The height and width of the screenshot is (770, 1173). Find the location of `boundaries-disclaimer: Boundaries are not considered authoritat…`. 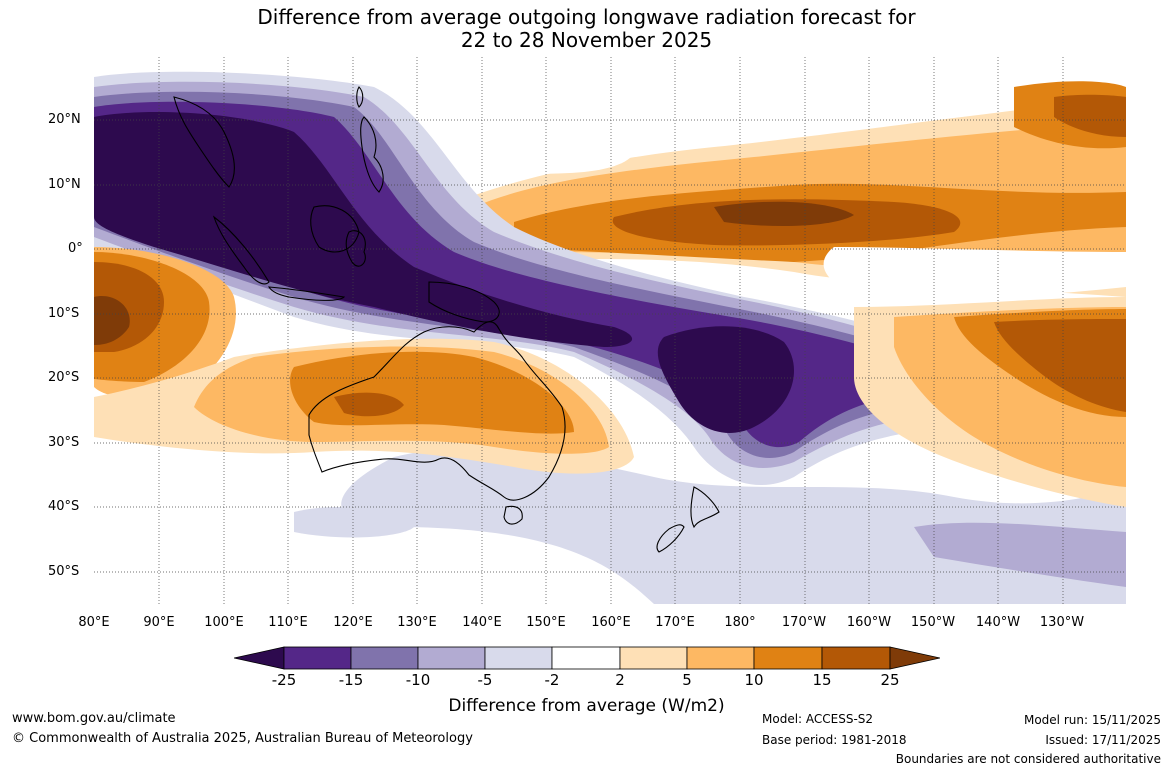

boundaries-disclaimer: Boundaries are not considered authoritat… is located at coordinates (1028, 759).